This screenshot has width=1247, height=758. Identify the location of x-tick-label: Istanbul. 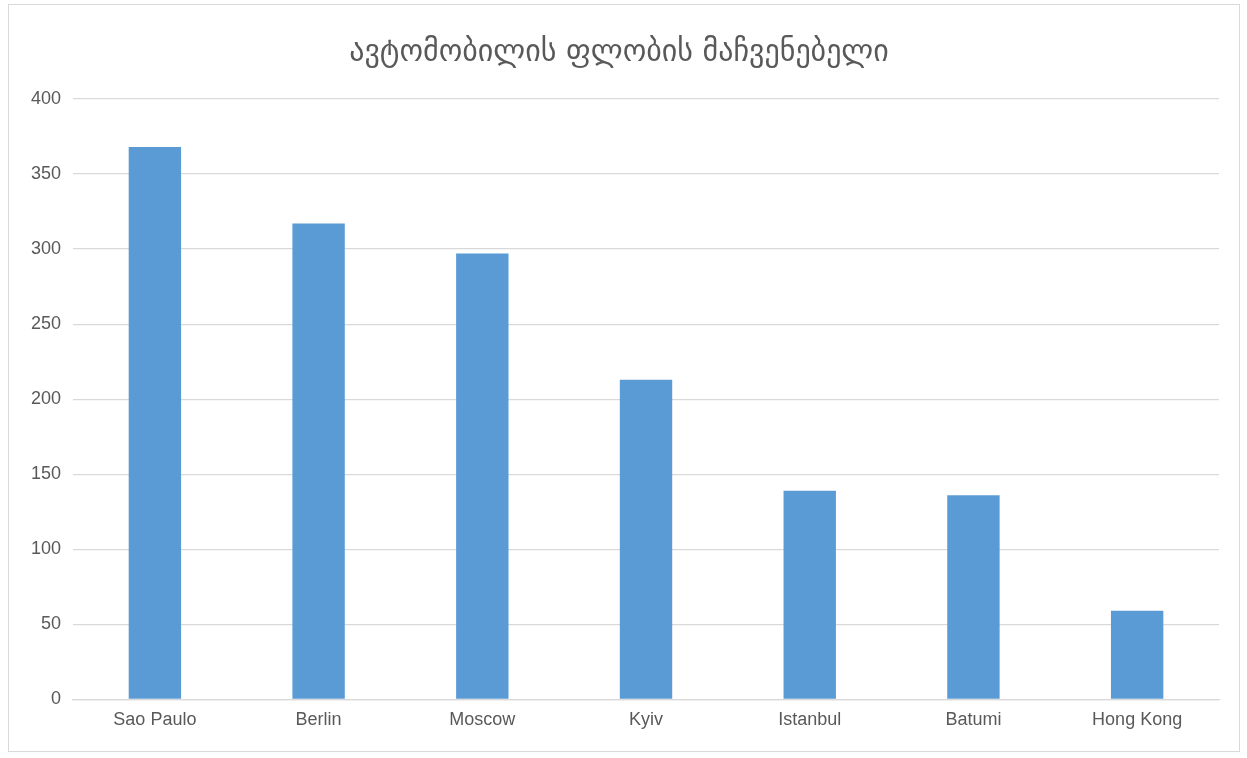
(810, 719).